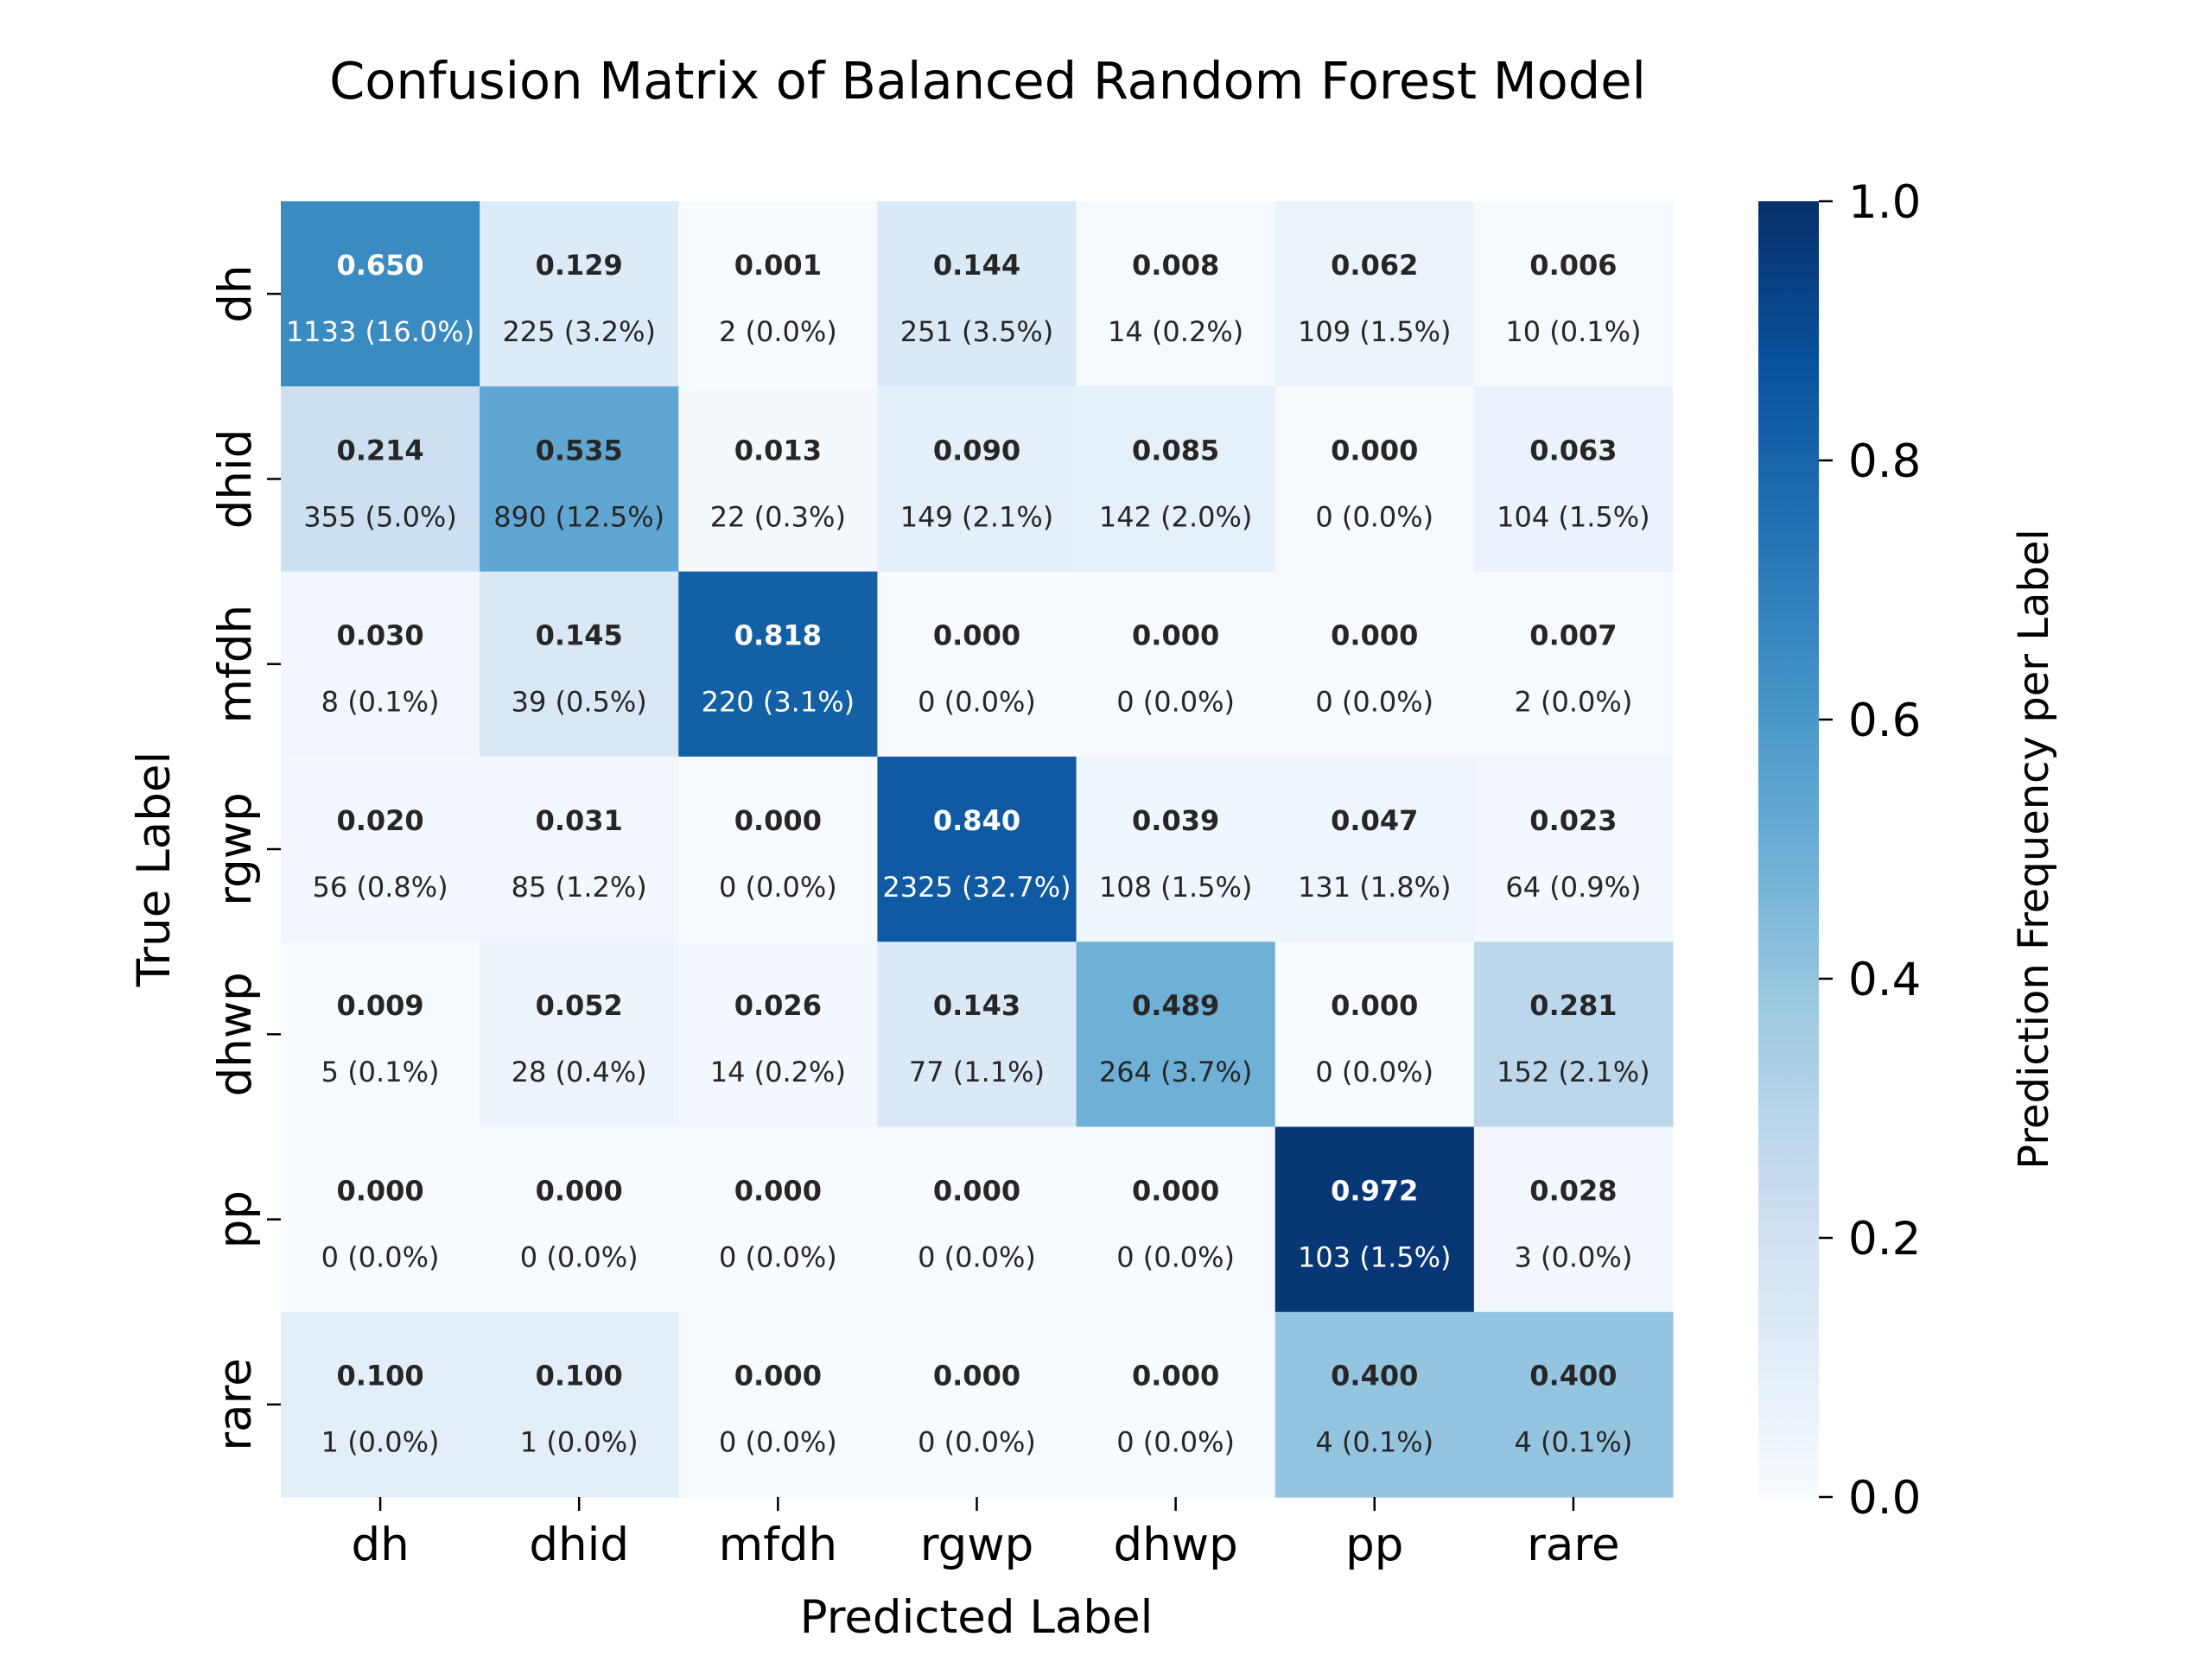 The width and height of the screenshot is (2212, 1662). What do you see at coordinates (1884, 721) in the screenshot?
I see `colorbar-tick-label: 0.6` at bounding box center [1884, 721].